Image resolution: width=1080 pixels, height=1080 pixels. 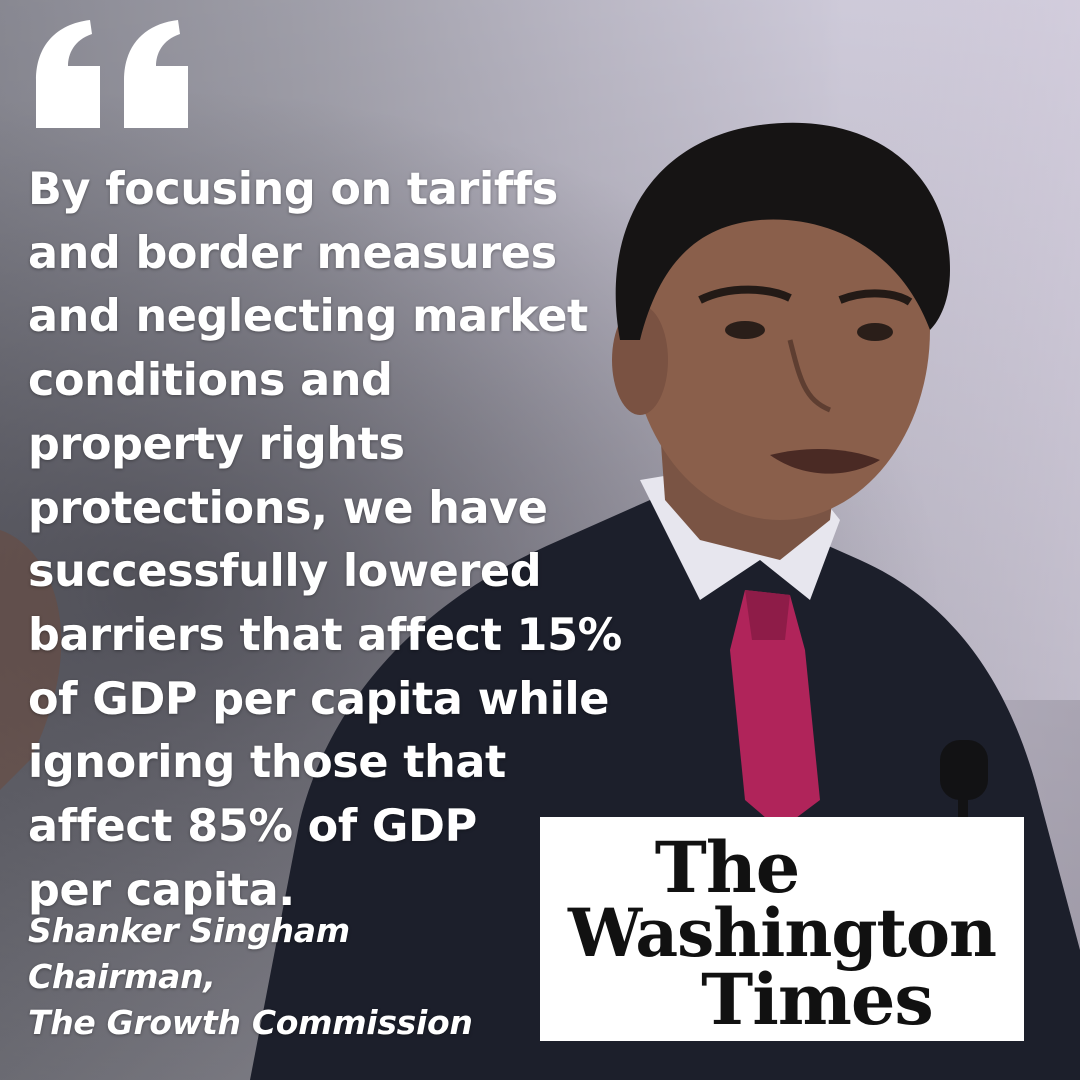 I want to click on raised-hand, so click(x=31, y=660).